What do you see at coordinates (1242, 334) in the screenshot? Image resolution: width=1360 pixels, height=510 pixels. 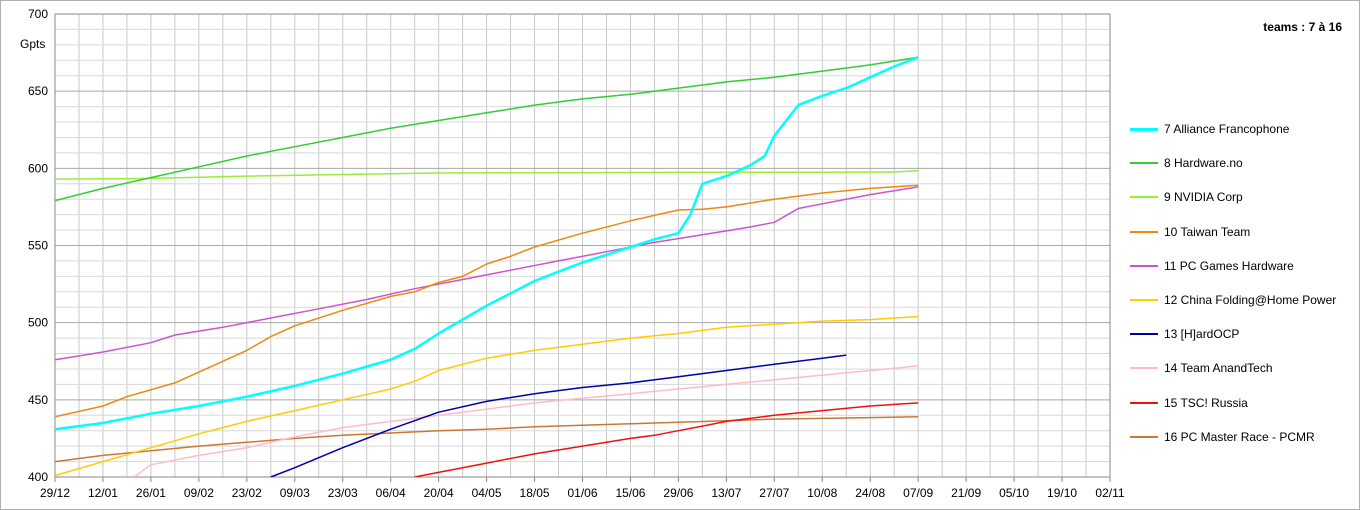 I see `legend-item: 13 [H]ardOCP` at bounding box center [1242, 334].